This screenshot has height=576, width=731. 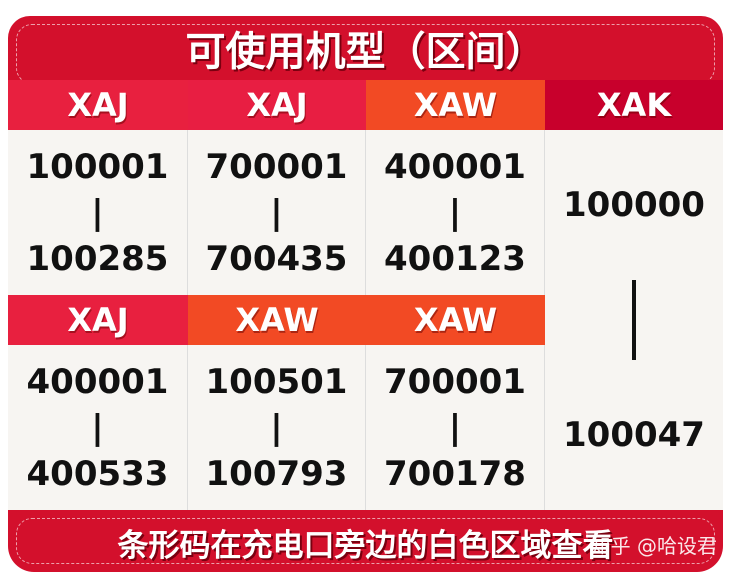 I want to click on range-separator-line, so click(x=634, y=320).